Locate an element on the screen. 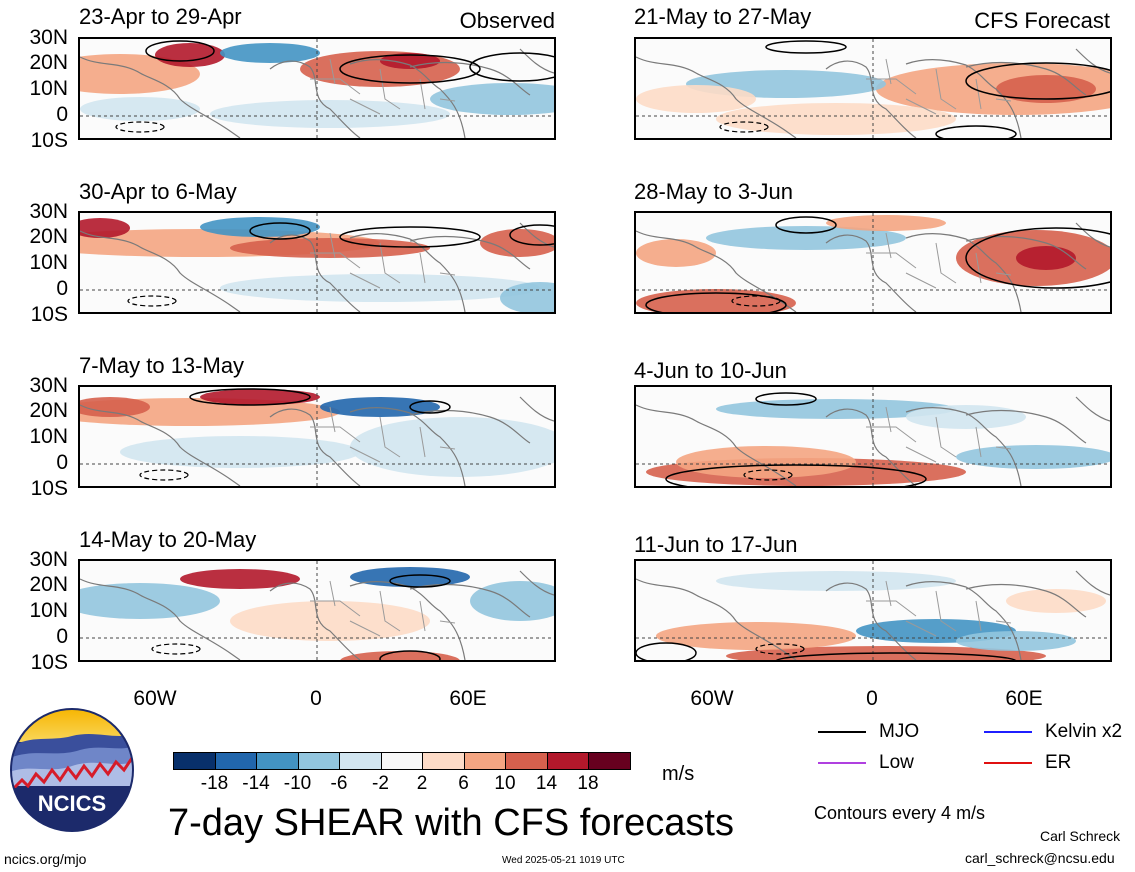  lat-tick-10s-p1: 10S is located at coordinates (49, 140).